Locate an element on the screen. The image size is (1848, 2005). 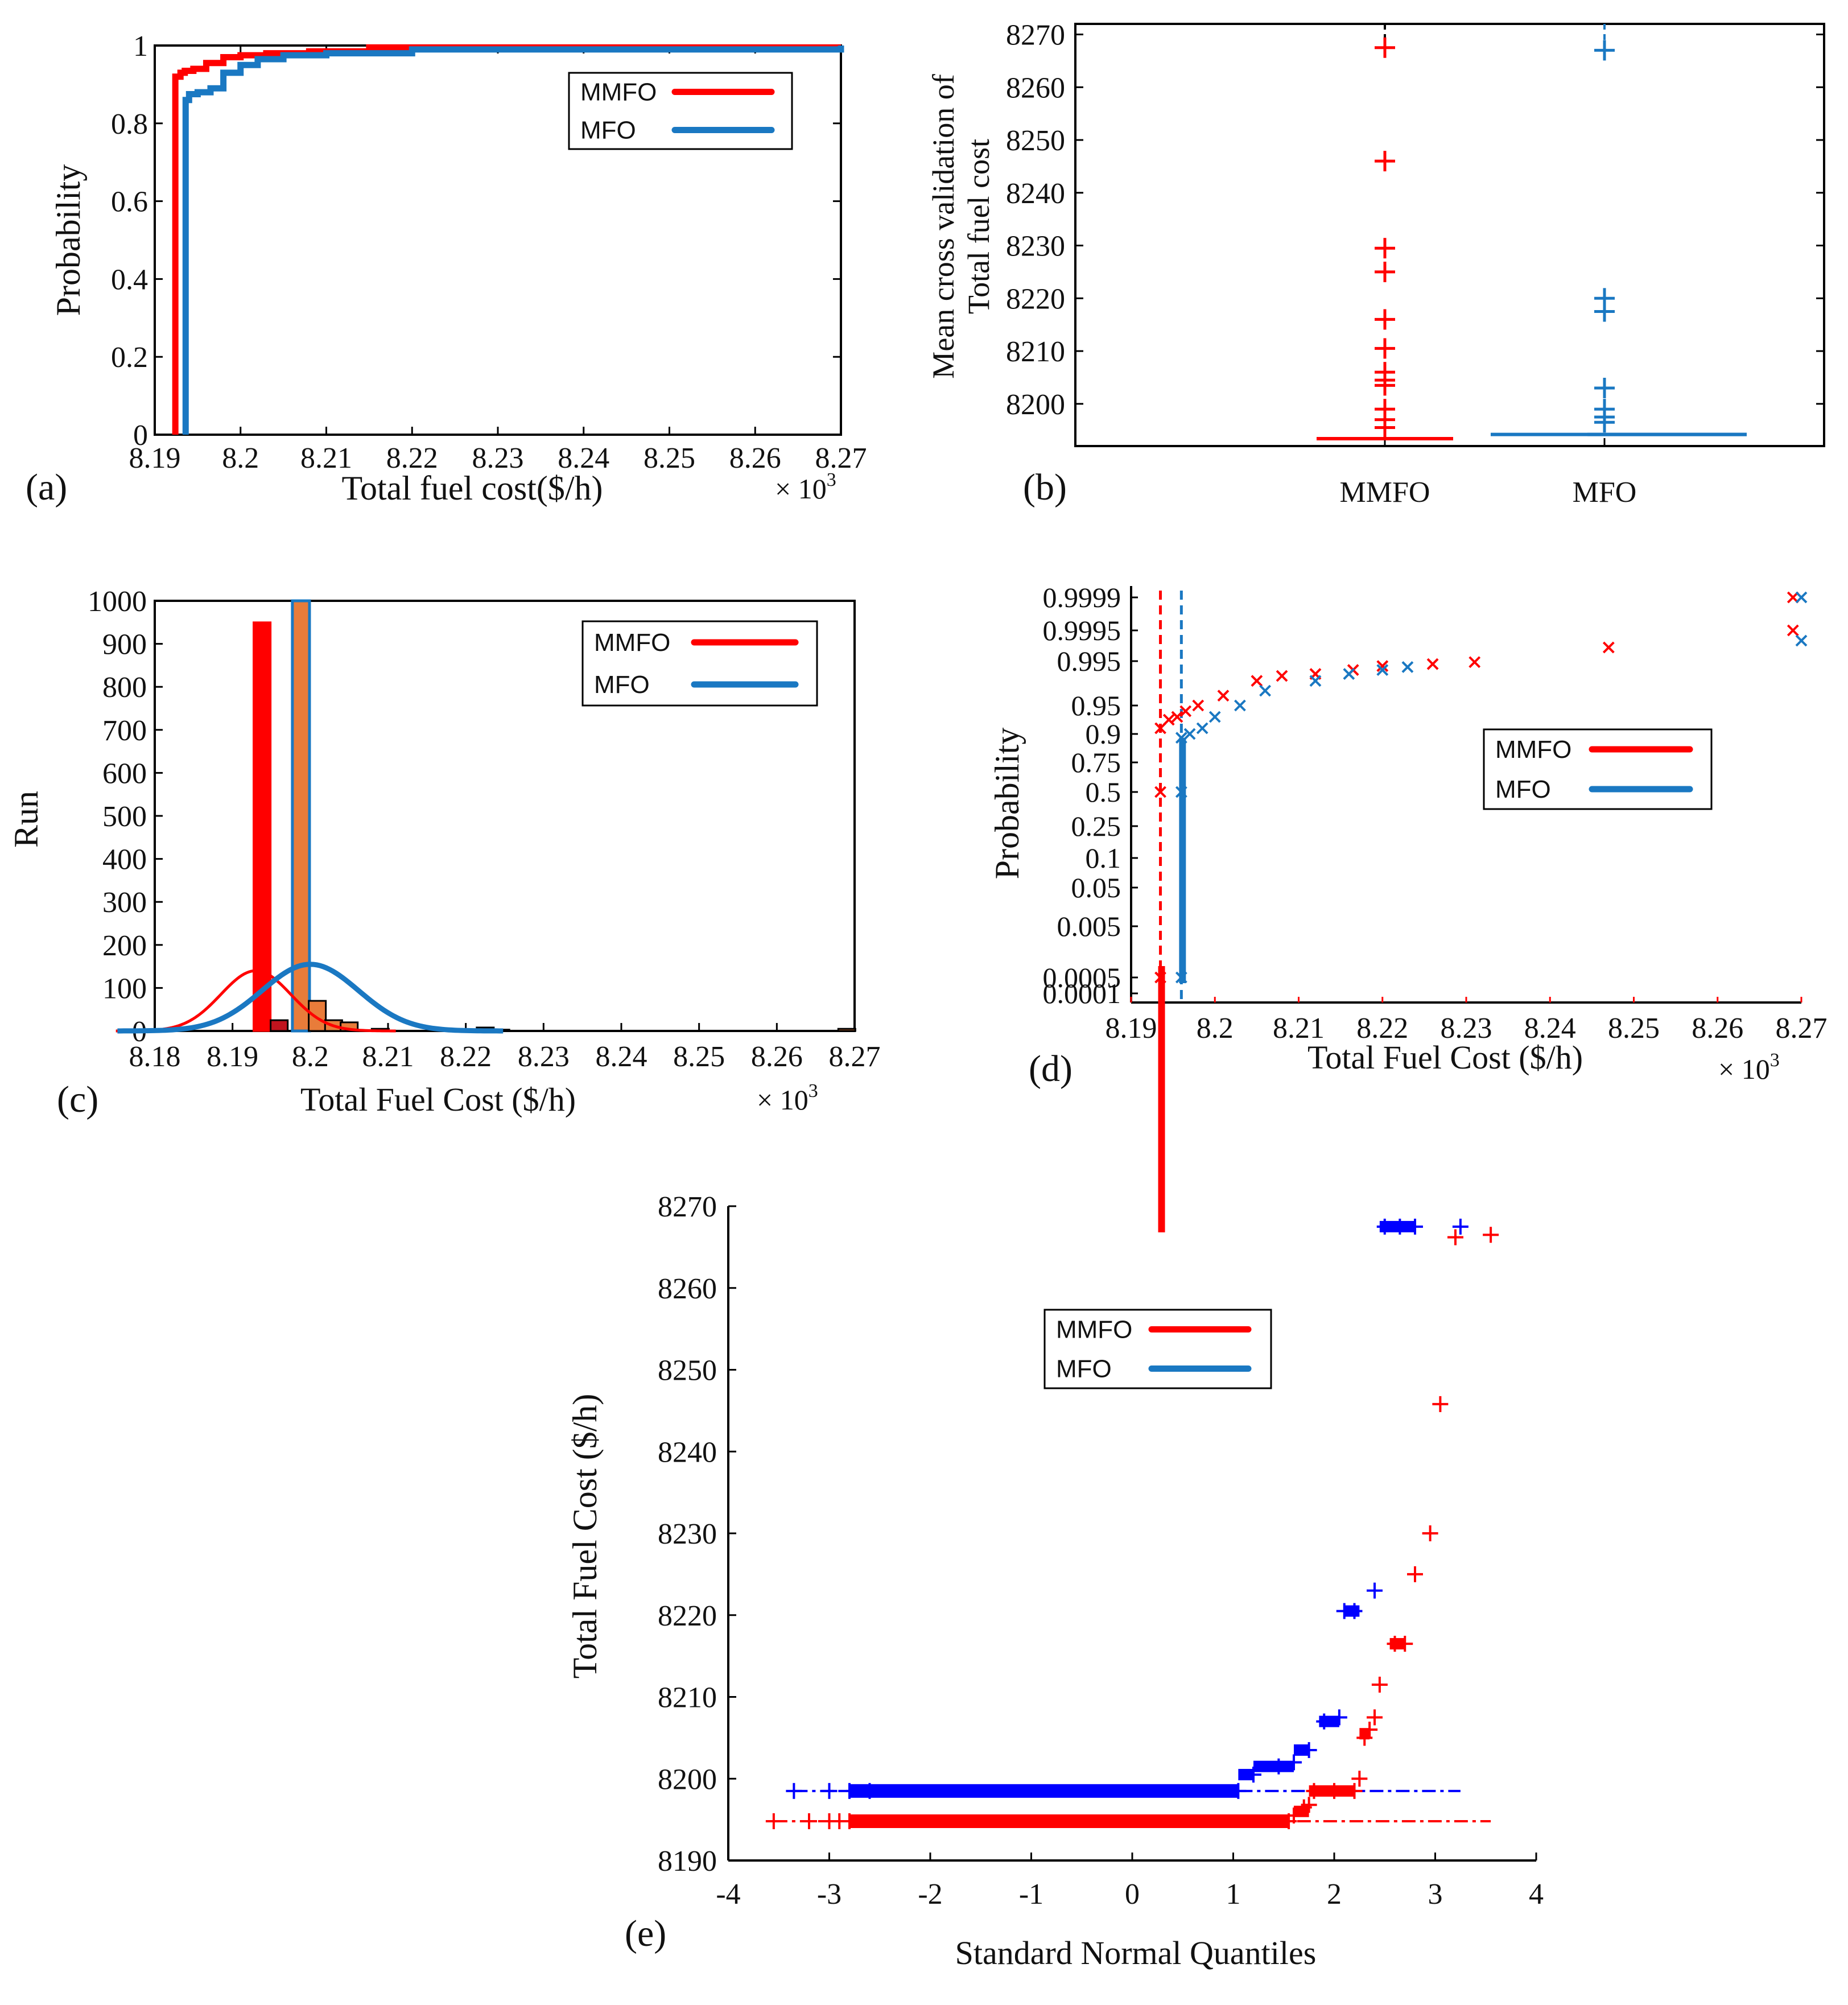
x-axis-label: Total fuel cost($/h) is located at coordinates (473, 488).